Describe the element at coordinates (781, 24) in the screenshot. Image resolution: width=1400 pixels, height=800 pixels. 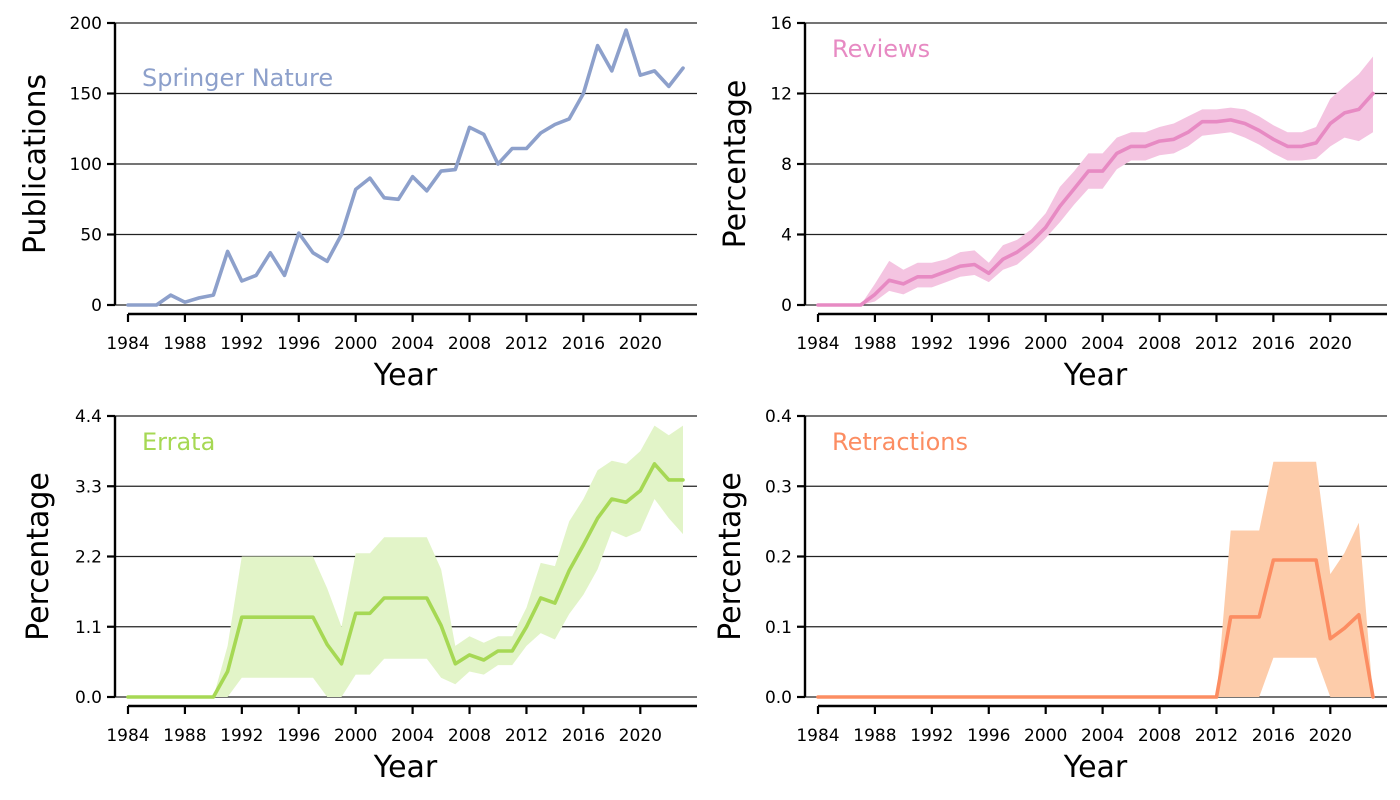
I see `y-tick-label: 16` at that location.